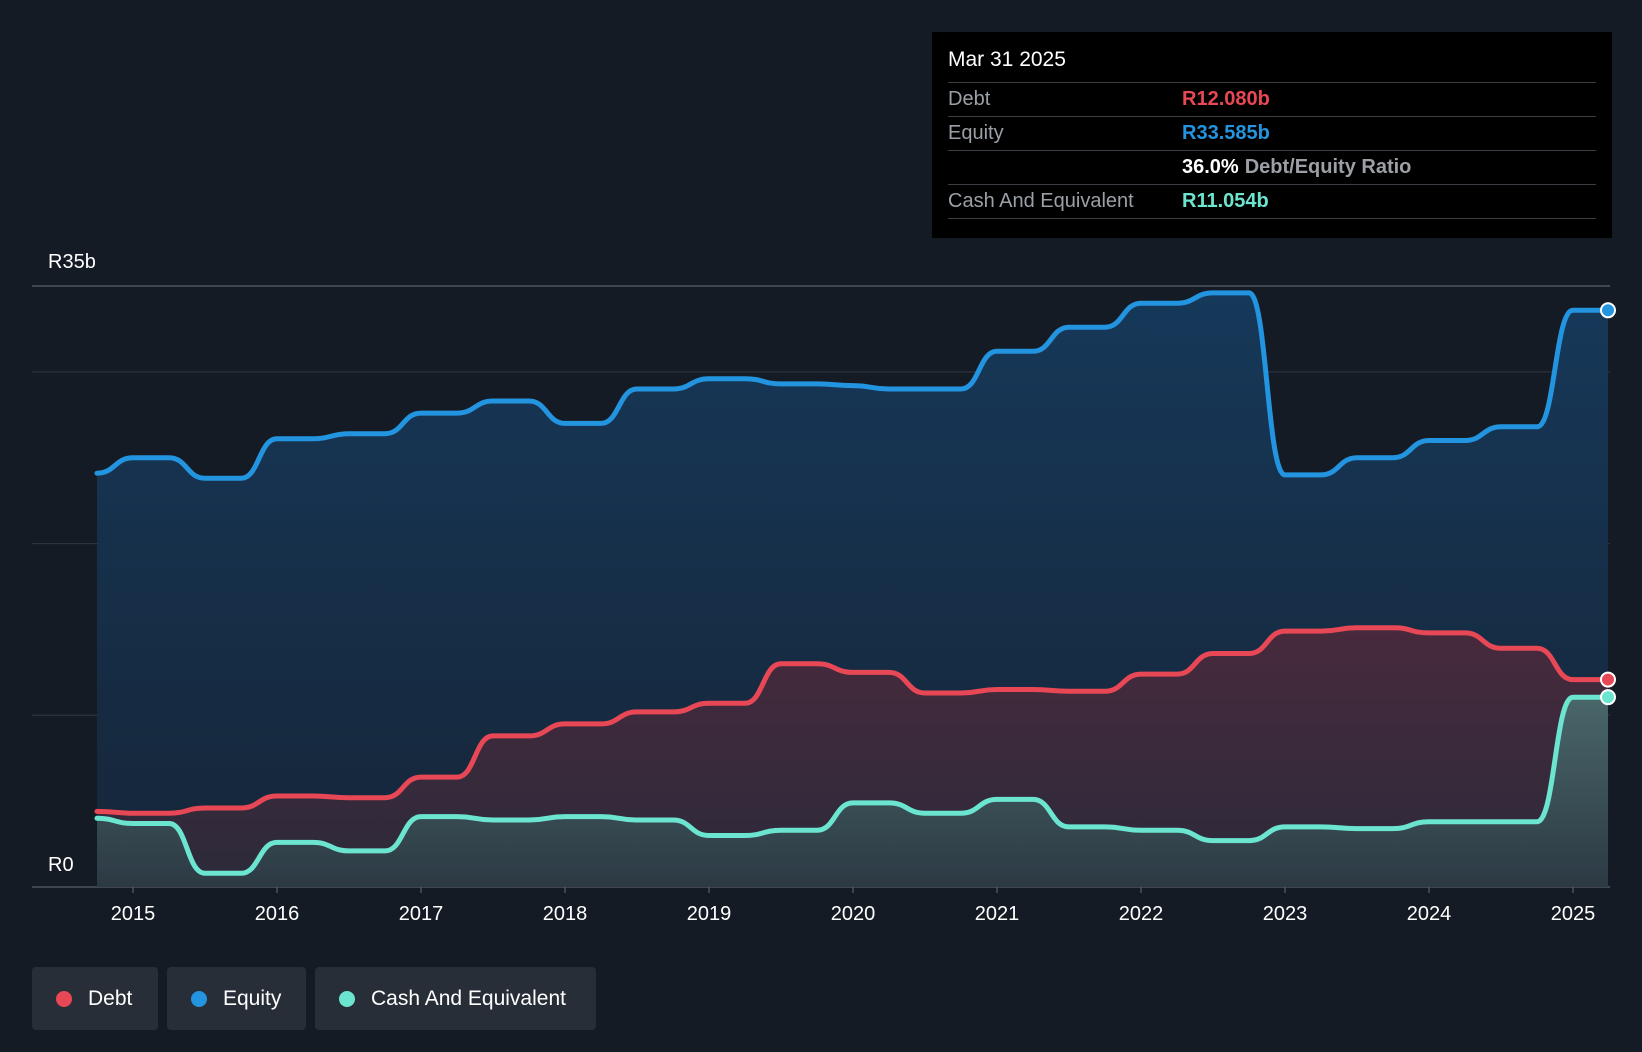  I want to click on tooltip-cash-label: Cash And Equivalent, so click(1041, 201).